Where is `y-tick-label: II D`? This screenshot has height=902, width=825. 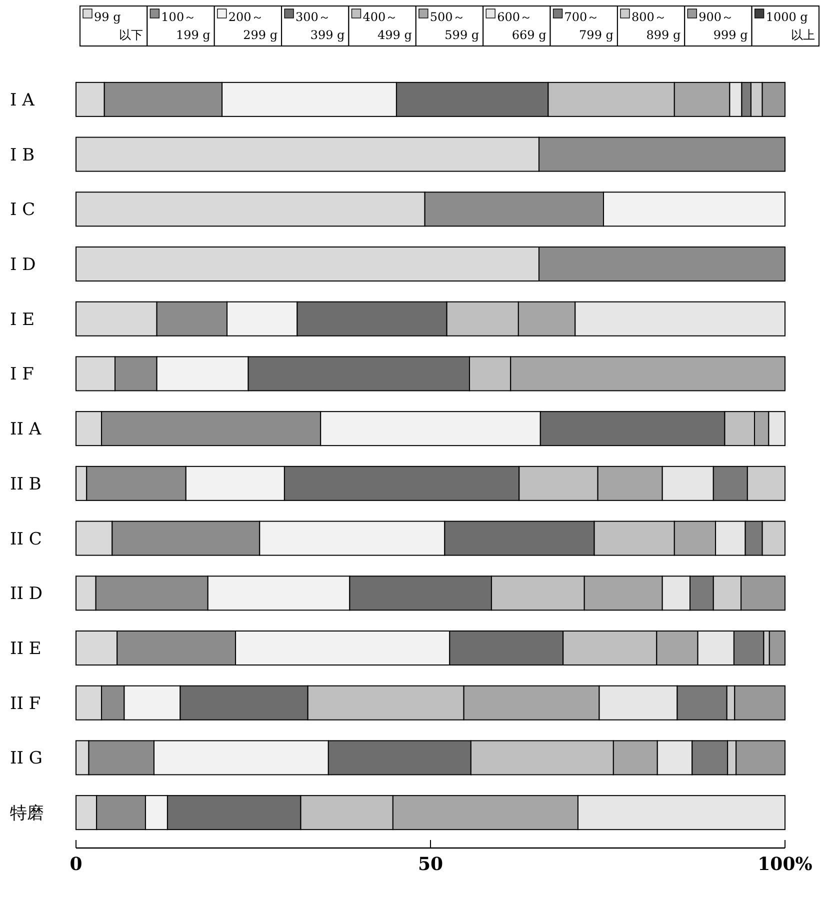
y-tick-label: II D is located at coordinates (26, 594).